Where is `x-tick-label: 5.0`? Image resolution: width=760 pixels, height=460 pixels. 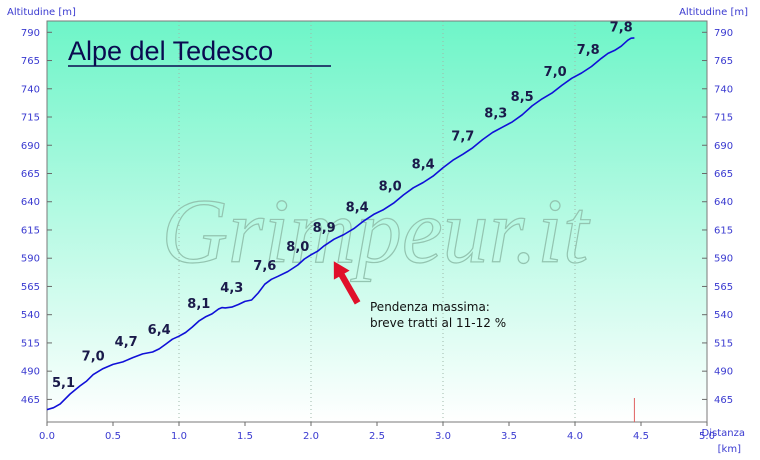
x-tick-label: 5.0 is located at coordinates (707, 436).